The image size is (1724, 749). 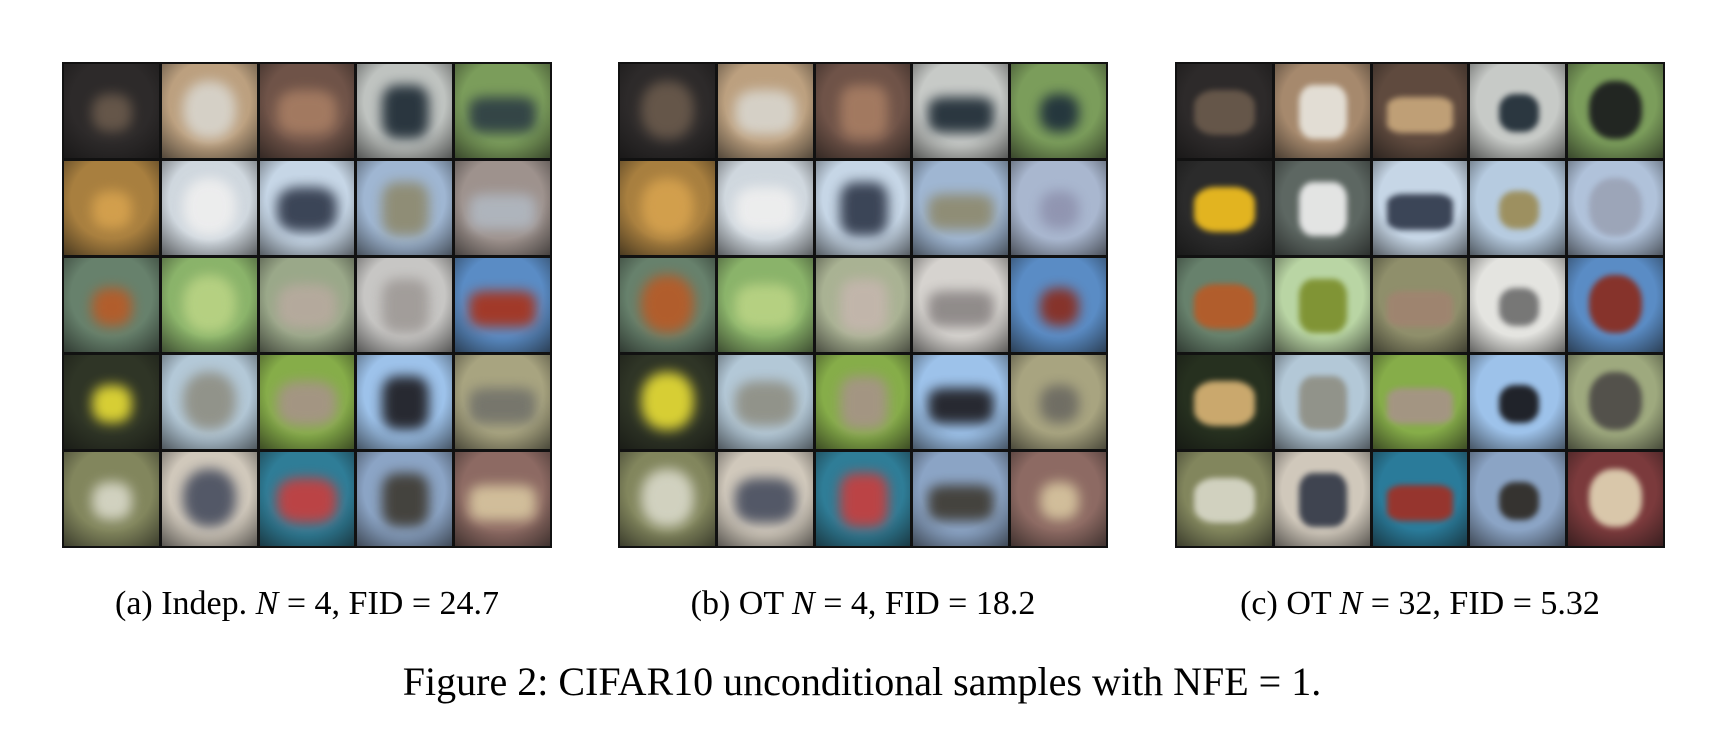 What do you see at coordinates (209, 305) in the screenshot?
I see `sample-image-a-r3-c2` at bounding box center [209, 305].